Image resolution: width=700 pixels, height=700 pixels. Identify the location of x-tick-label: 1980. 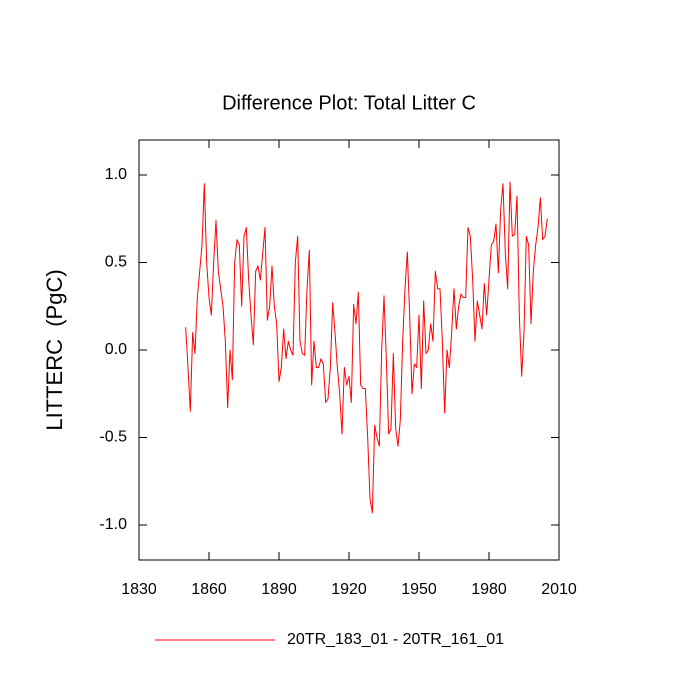
(489, 589).